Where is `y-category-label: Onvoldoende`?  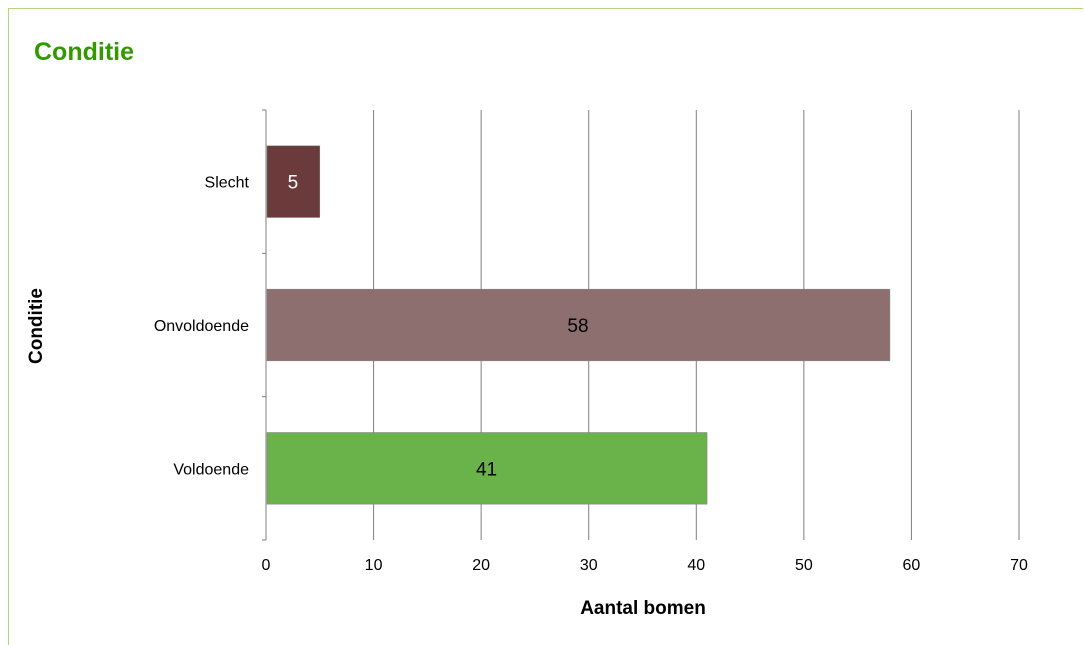 y-category-label: Onvoldoende is located at coordinates (201, 326).